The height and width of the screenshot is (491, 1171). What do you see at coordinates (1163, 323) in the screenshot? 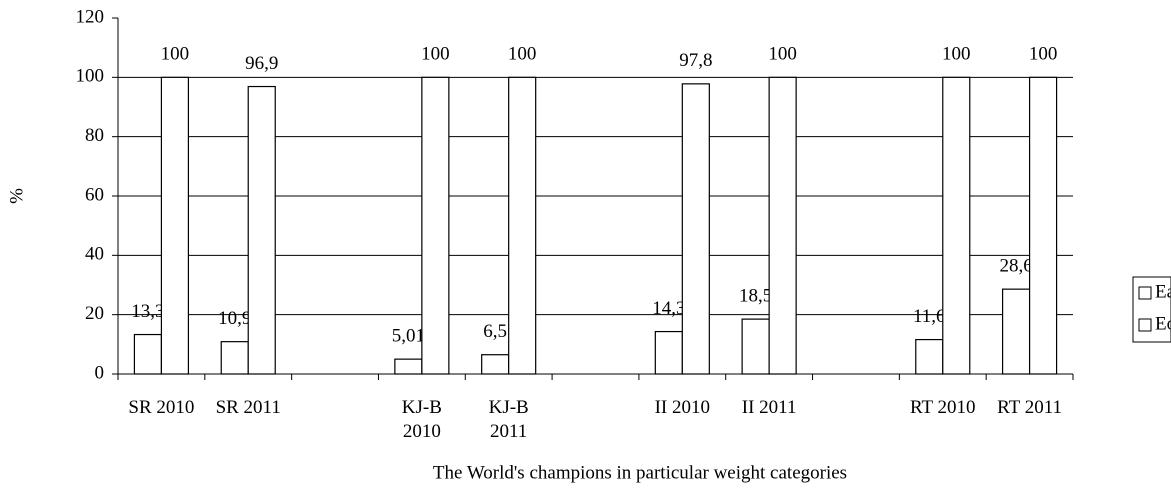
I see `legend-label: Eo` at bounding box center [1163, 323].